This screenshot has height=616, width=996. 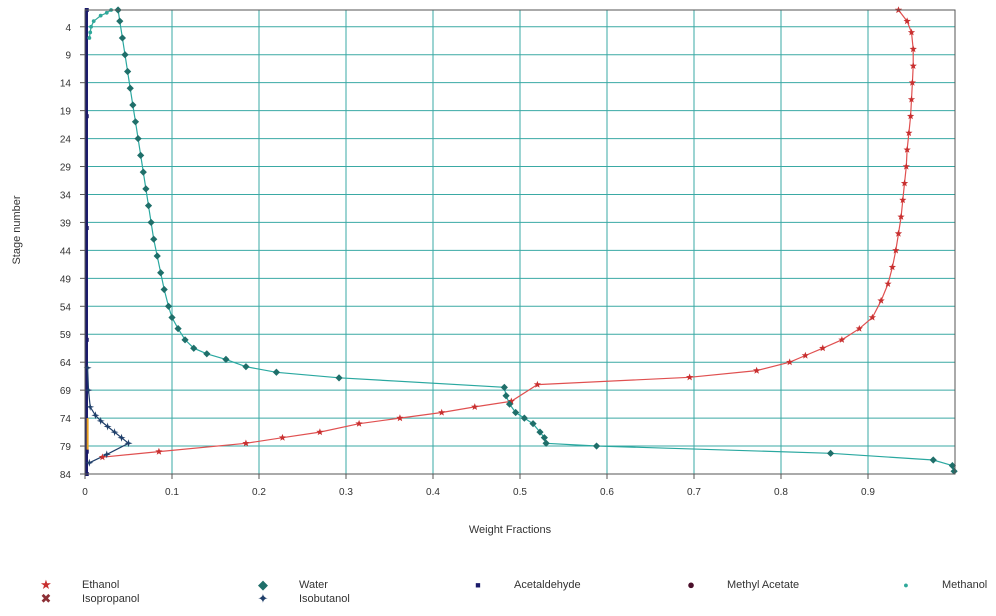 I want to click on x-tick-label: 0.9, so click(x=868, y=492).